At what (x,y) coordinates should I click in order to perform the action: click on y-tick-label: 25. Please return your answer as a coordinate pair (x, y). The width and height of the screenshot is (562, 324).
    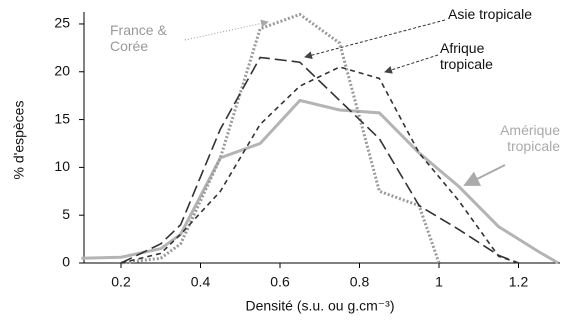
    Looking at the image, I should click on (62, 23).